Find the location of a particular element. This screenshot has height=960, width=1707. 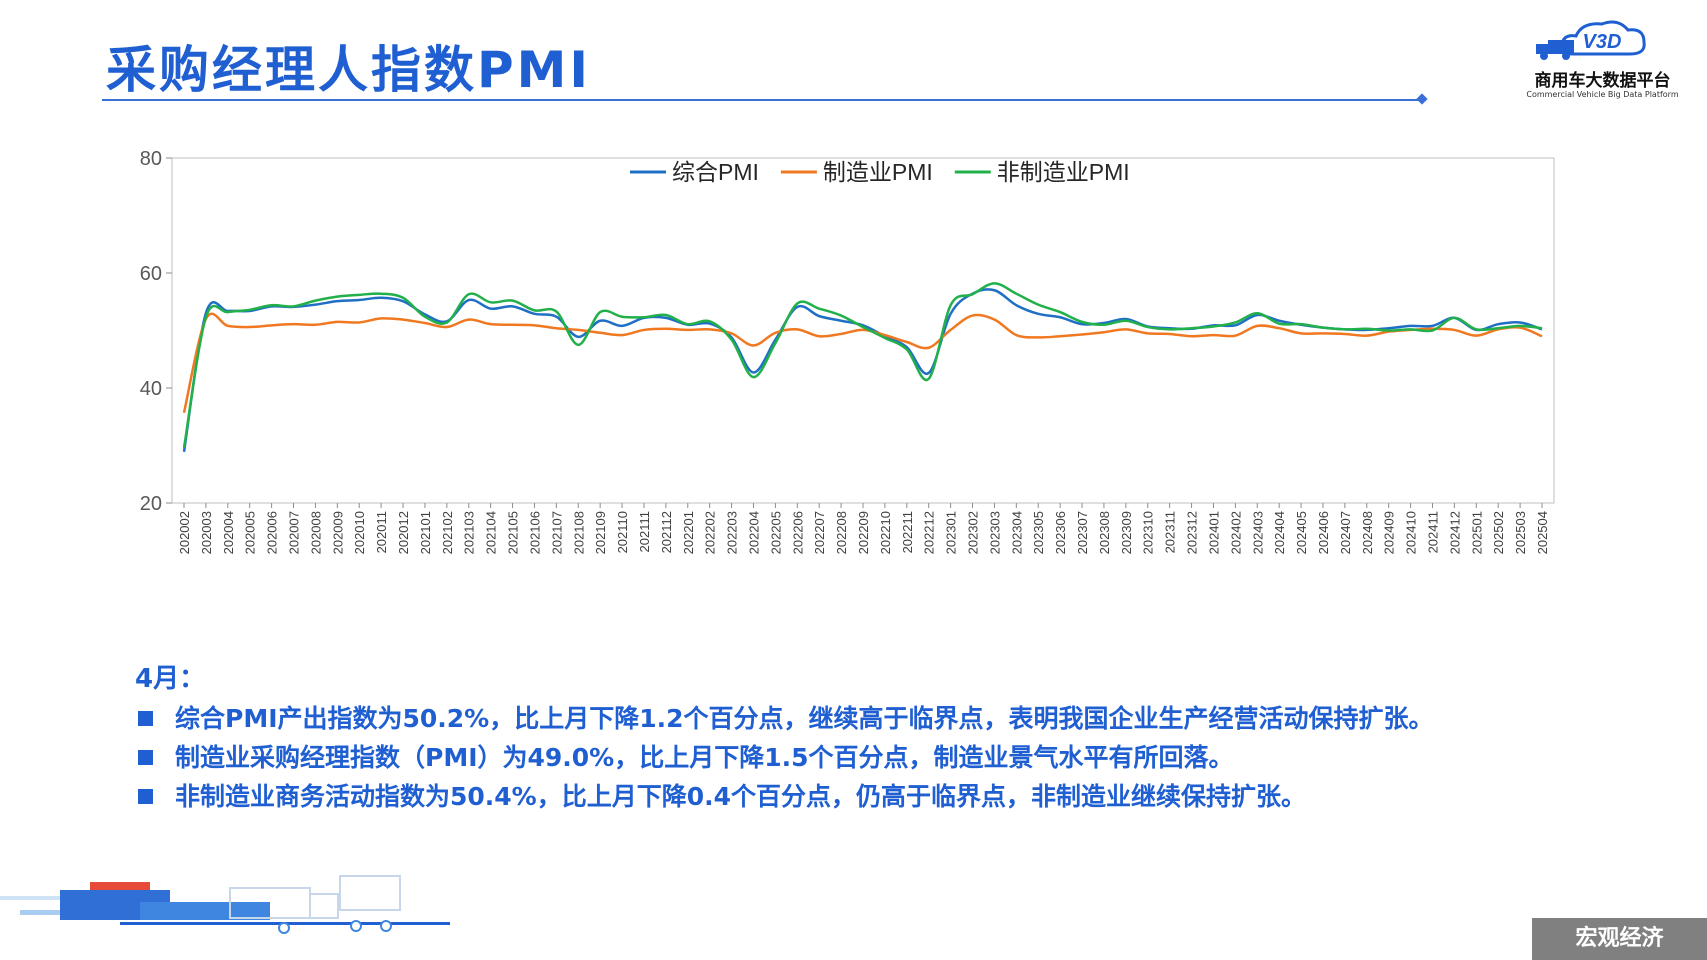

truck-cloud-logo-icon: V3D is located at coordinates (1591, 40).